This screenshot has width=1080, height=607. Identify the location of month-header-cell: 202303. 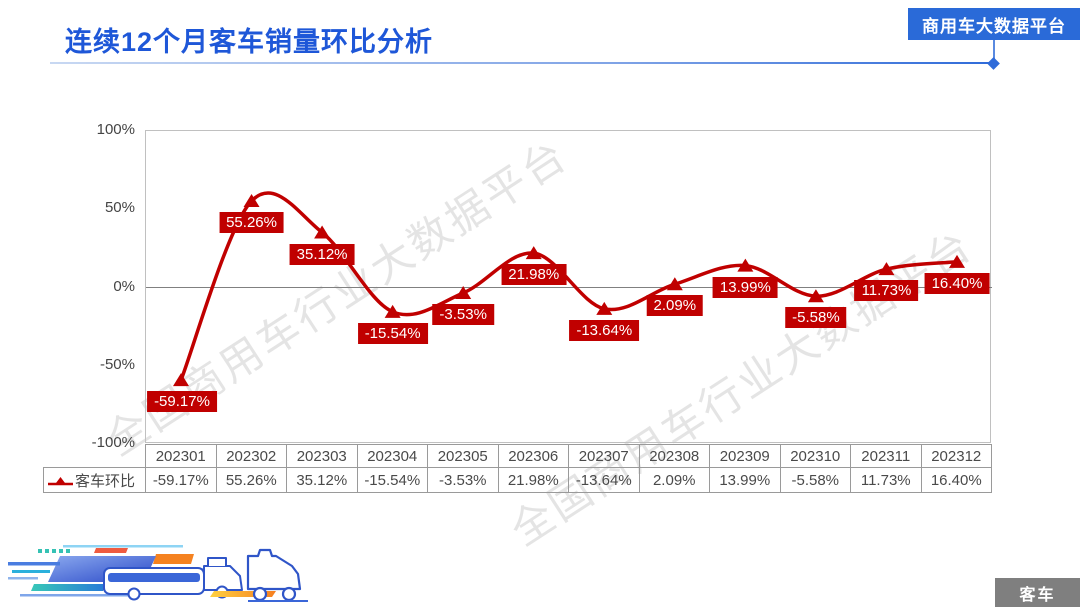
(322, 456).